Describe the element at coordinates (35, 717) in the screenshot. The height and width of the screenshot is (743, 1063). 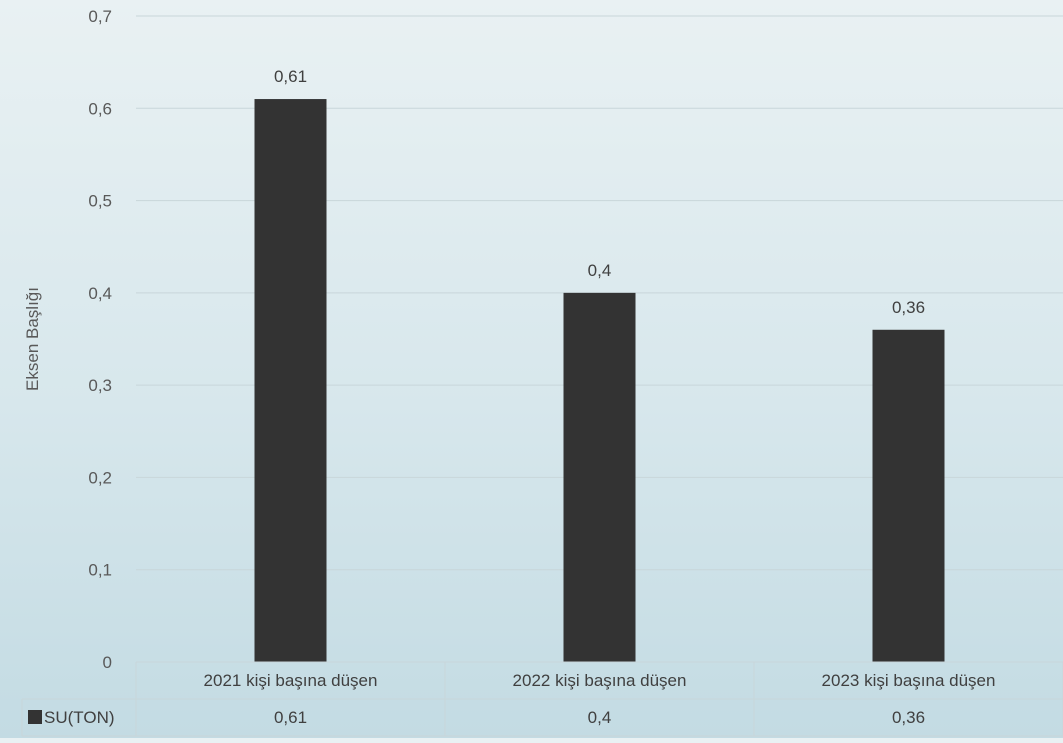
I see `legend-key` at that location.